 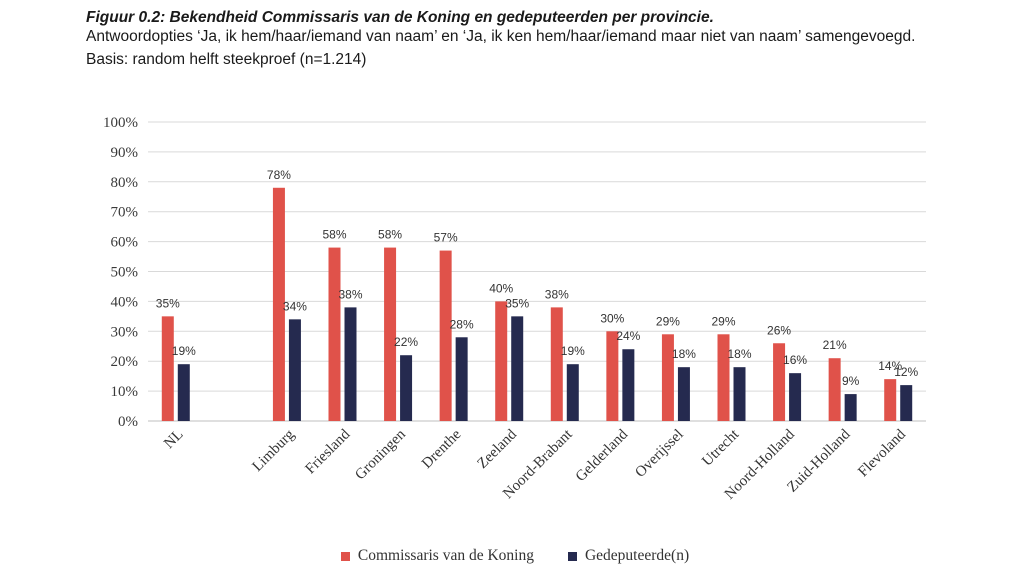 What do you see at coordinates (125, 273) in the screenshot?
I see `y-tick-label: 50%` at bounding box center [125, 273].